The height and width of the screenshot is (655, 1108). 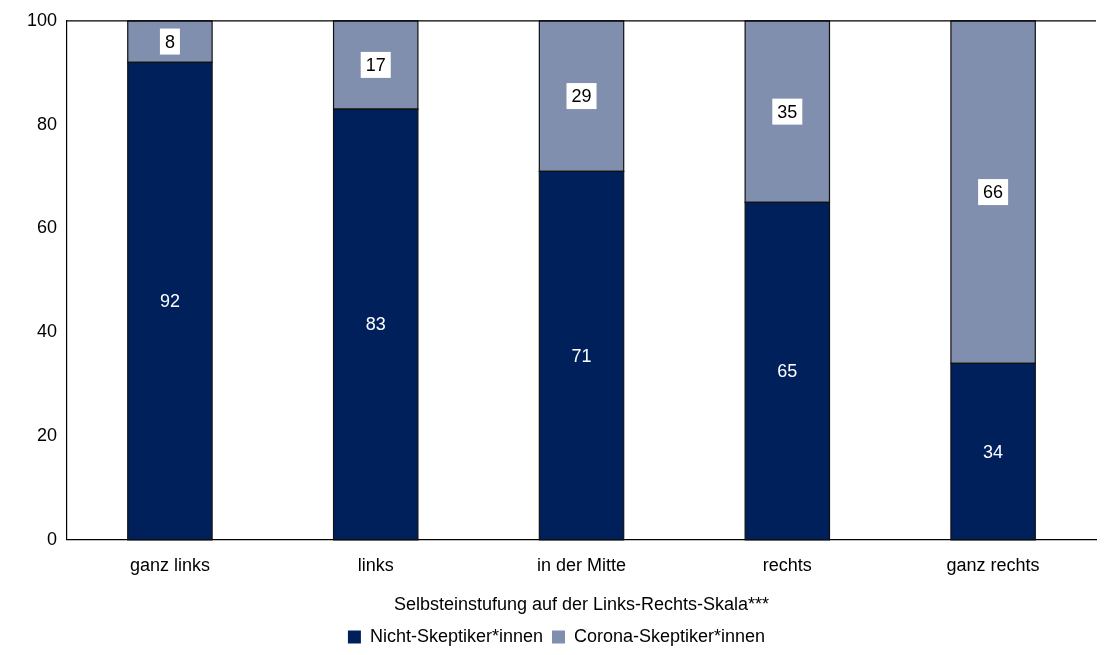 What do you see at coordinates (669, 635) in the screenshot?
I see `legend-label: Corona-Skeptiker*innen` at bounding box center [669, 635].